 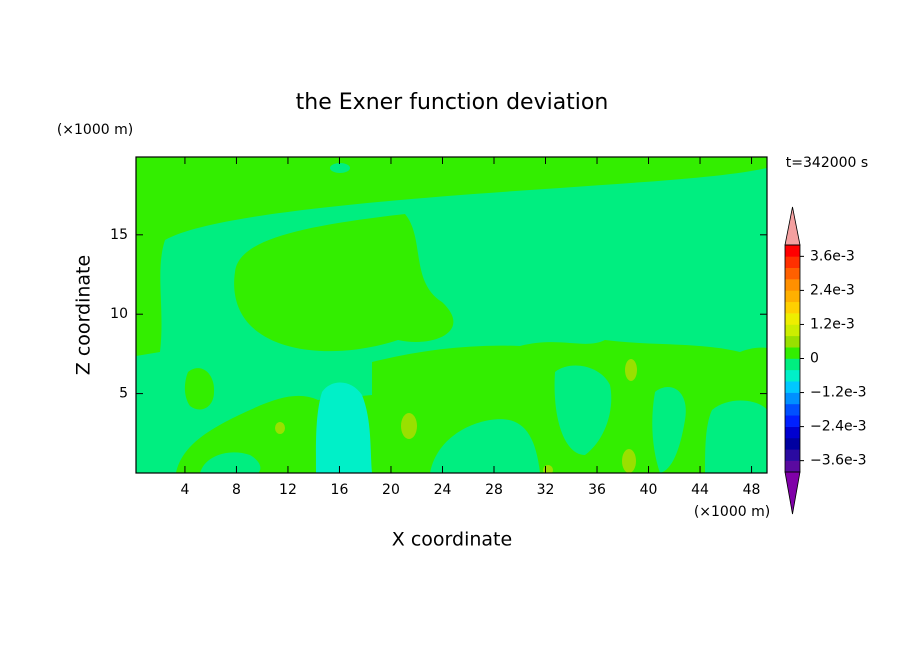 What do you see at coordinates (649, 490) in the screenshot?
I see `x-tick-label: 40` at bounding box center [649, 490].